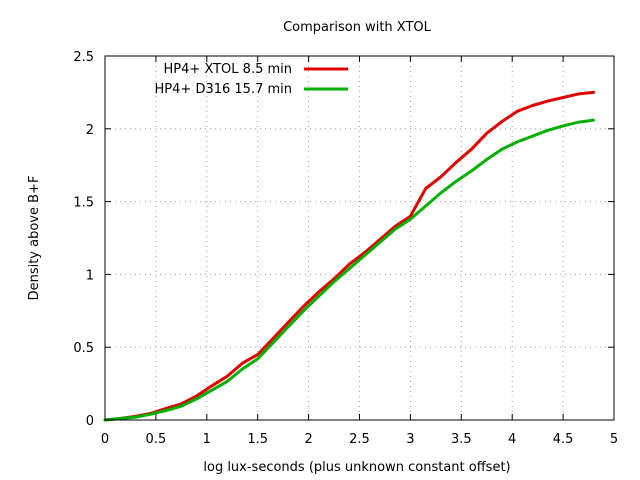 This screenshot has height=480, width=640. What do you see at coordinates (83, 348) in the screenshot?
I see `y-tick-label: 0.5` at bounding box center [83, 348].